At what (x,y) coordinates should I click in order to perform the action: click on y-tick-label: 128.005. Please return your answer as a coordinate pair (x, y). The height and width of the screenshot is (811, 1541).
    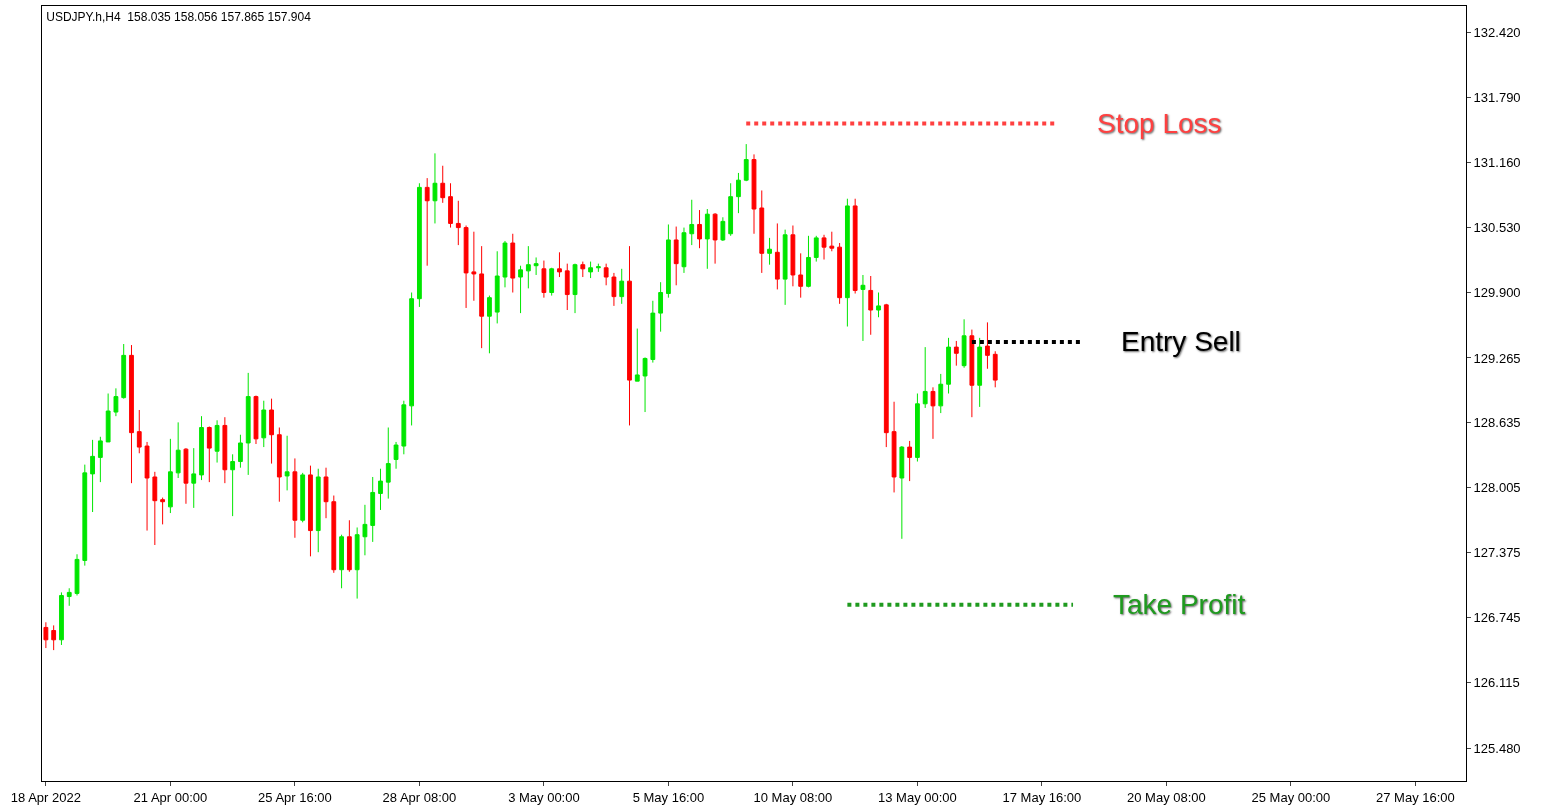
    Looking at the image, I should click on (1497, 488).